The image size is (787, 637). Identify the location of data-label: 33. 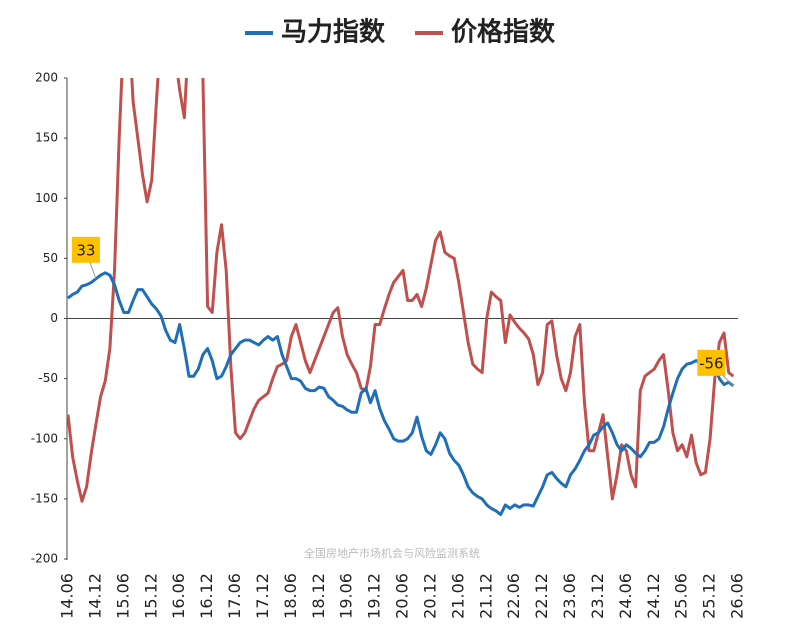
(85, 250).